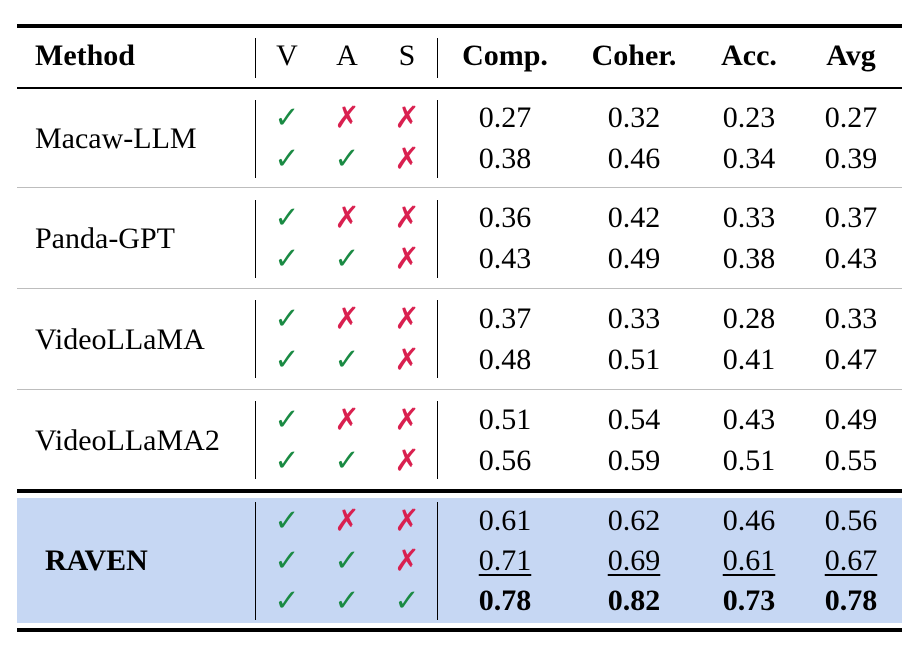  What do you see at coordinates (851, 55) in the screenshot?
I see `column-header-avg: Avg` at bounding box center [851, 55].